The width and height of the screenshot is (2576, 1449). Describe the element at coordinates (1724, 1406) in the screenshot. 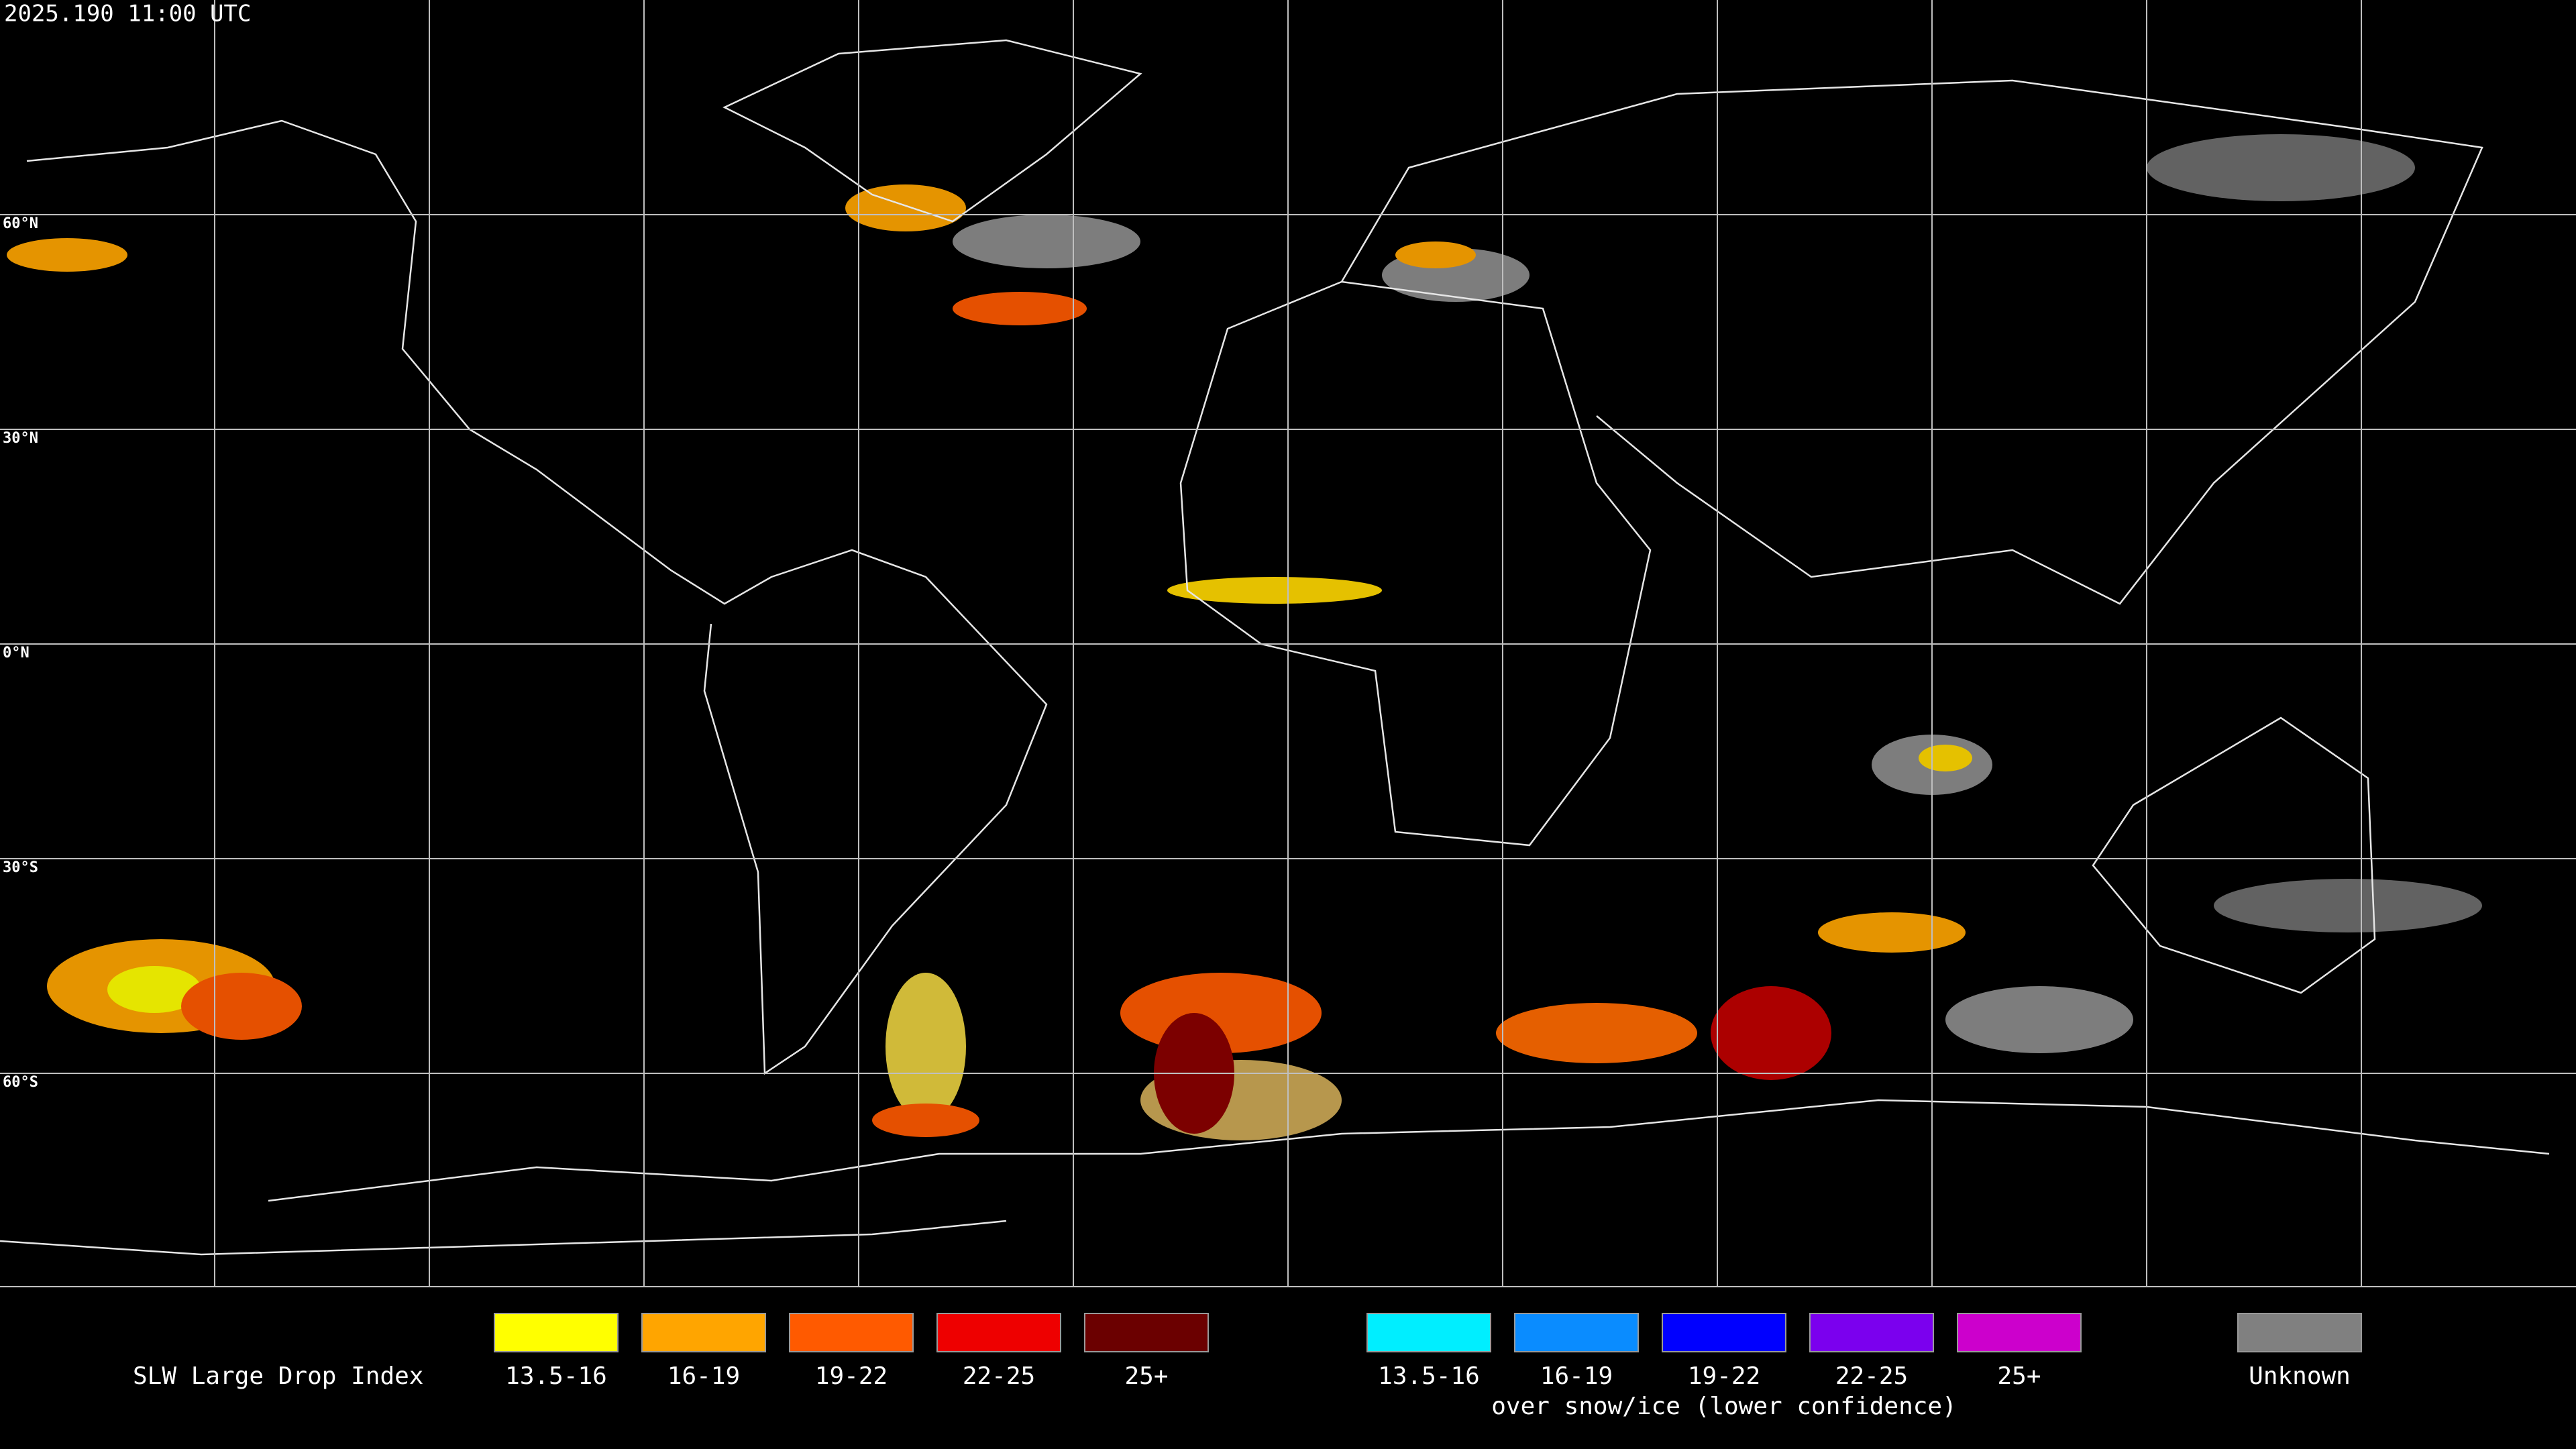

I see `legend-note: over snow/ice (lower confidence)` at that location.